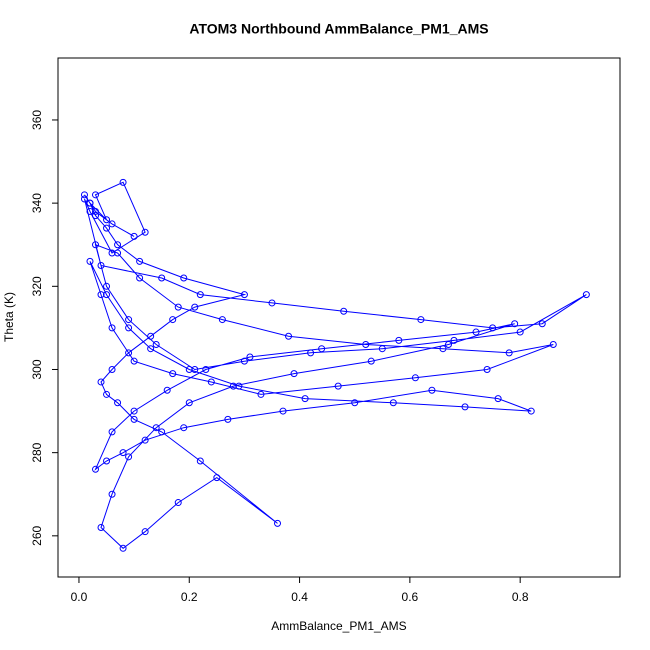  Describe the element at coordinates (189, 597) in the screenshot. I see `x-tick-label: 0.2` at that location.